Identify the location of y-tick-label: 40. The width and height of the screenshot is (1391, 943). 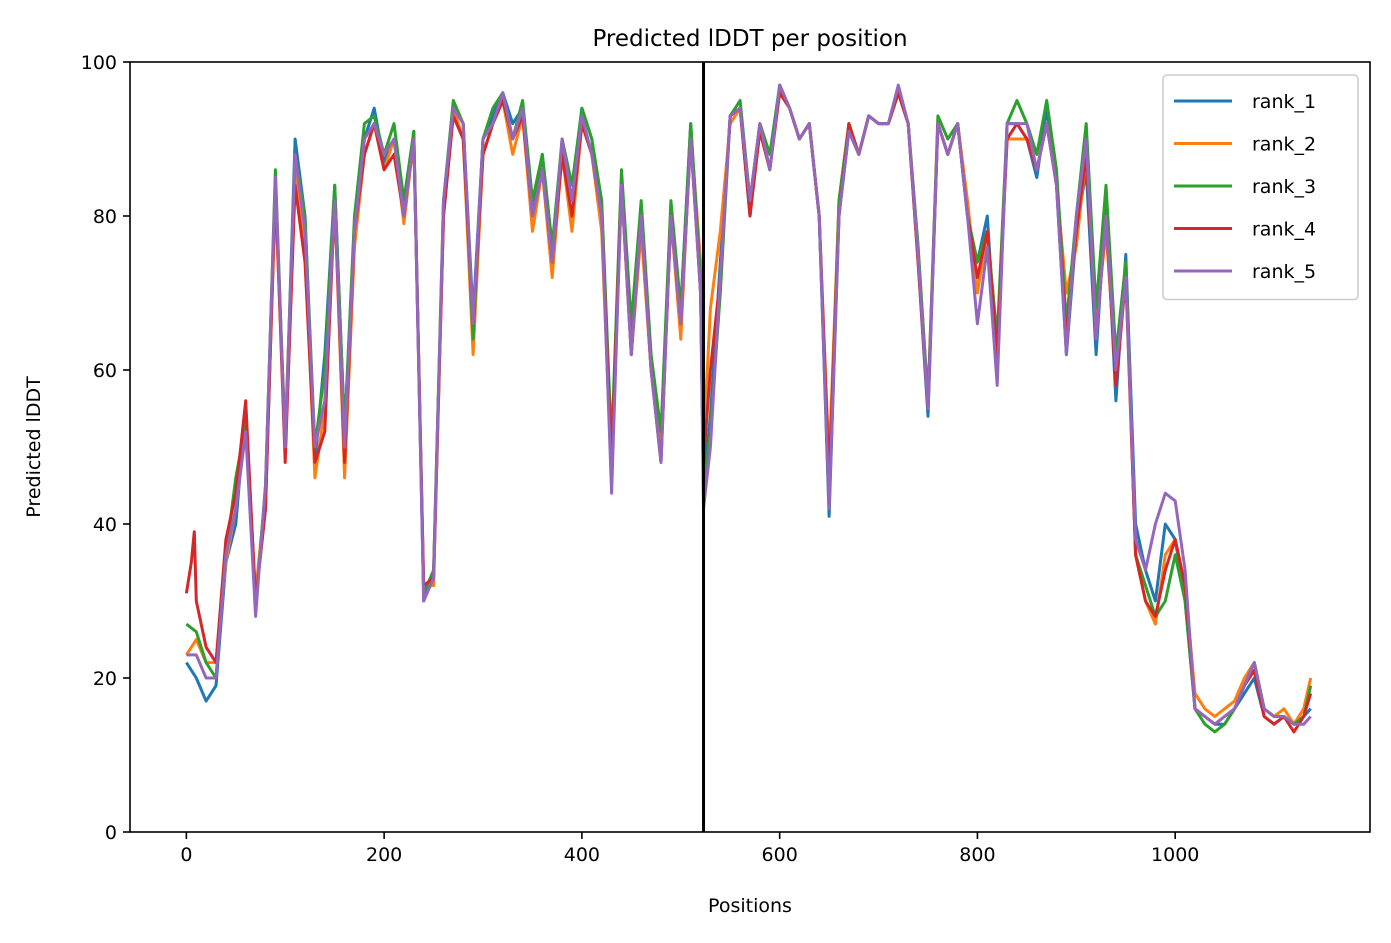
(105, 525).